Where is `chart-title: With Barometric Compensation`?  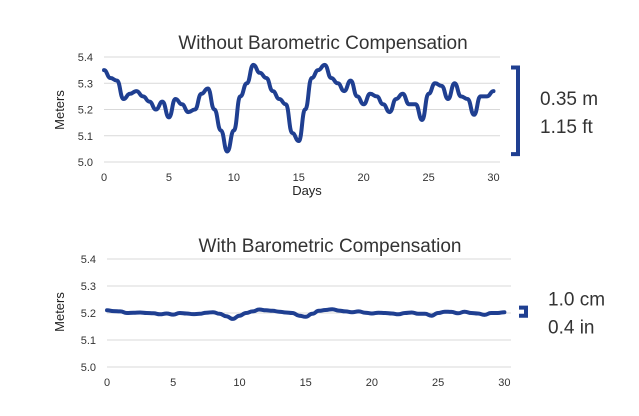 chart-title: With Barometric Compensation is located at coordinates (330, 246).